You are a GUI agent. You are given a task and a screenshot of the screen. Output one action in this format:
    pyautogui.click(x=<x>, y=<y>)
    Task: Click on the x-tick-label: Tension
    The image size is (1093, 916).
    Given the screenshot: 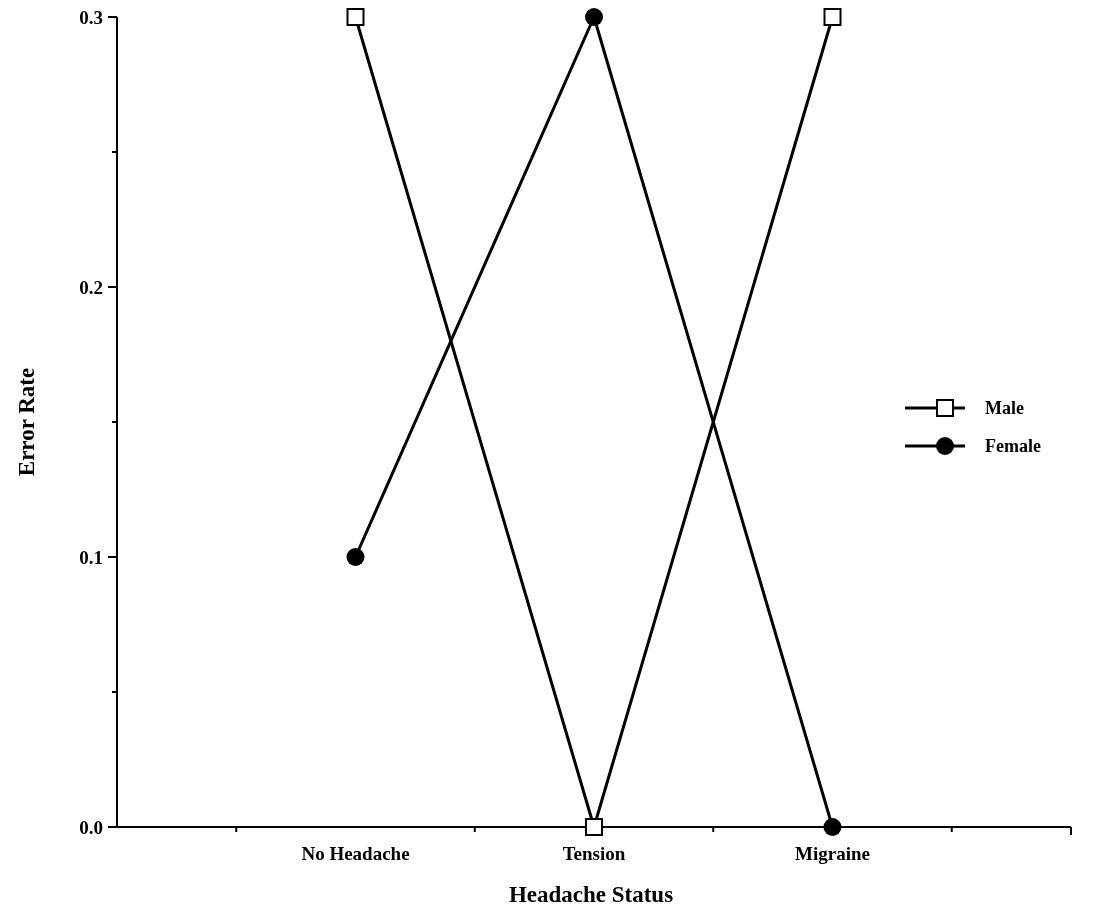 What is the action you would take?
    pyautogui.click(x=594, y=853)
    